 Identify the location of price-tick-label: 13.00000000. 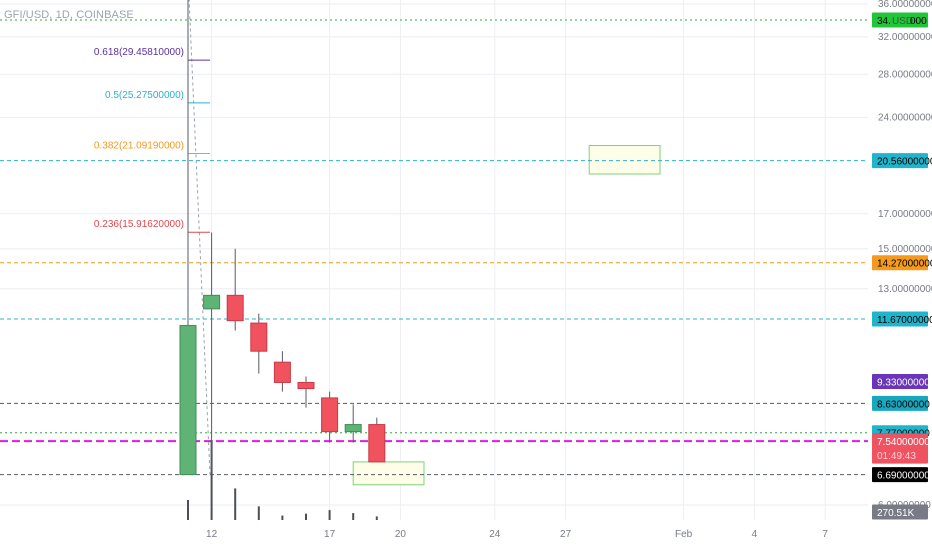
(905, 289).